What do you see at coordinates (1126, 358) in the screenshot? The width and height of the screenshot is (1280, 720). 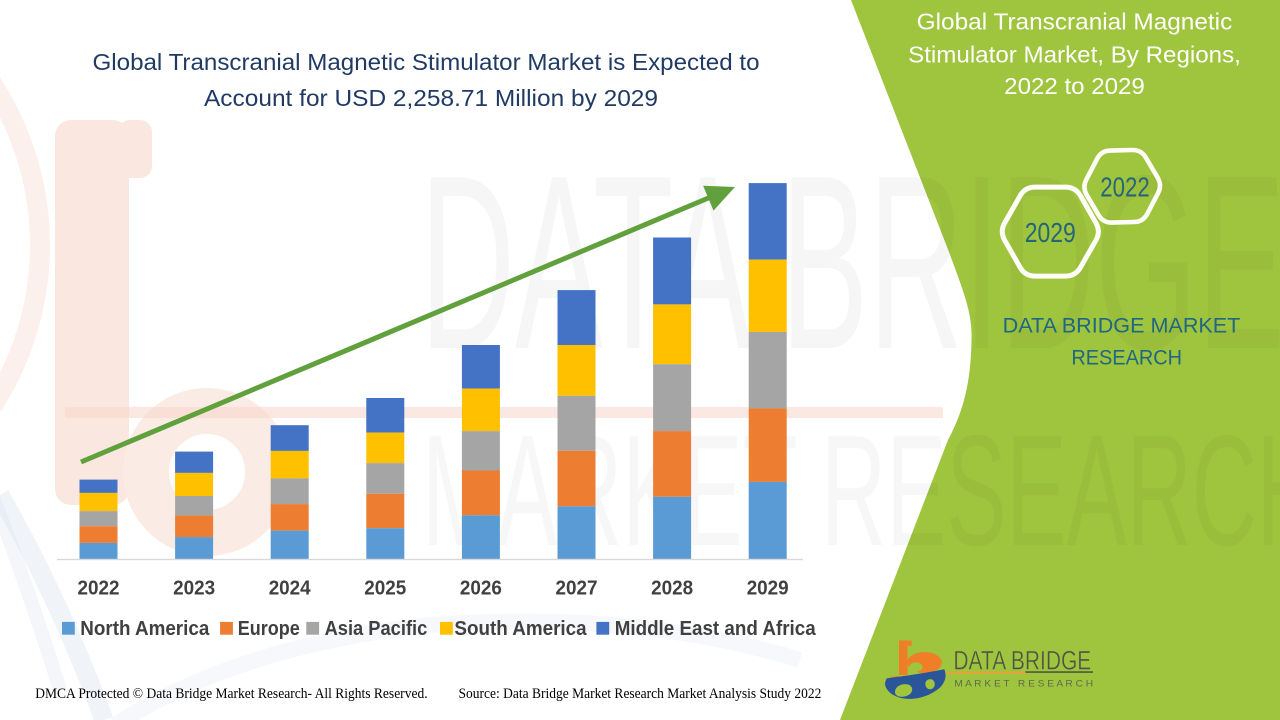 I see `svg-text: RESEARCH` at bounding box center [1126, 358].